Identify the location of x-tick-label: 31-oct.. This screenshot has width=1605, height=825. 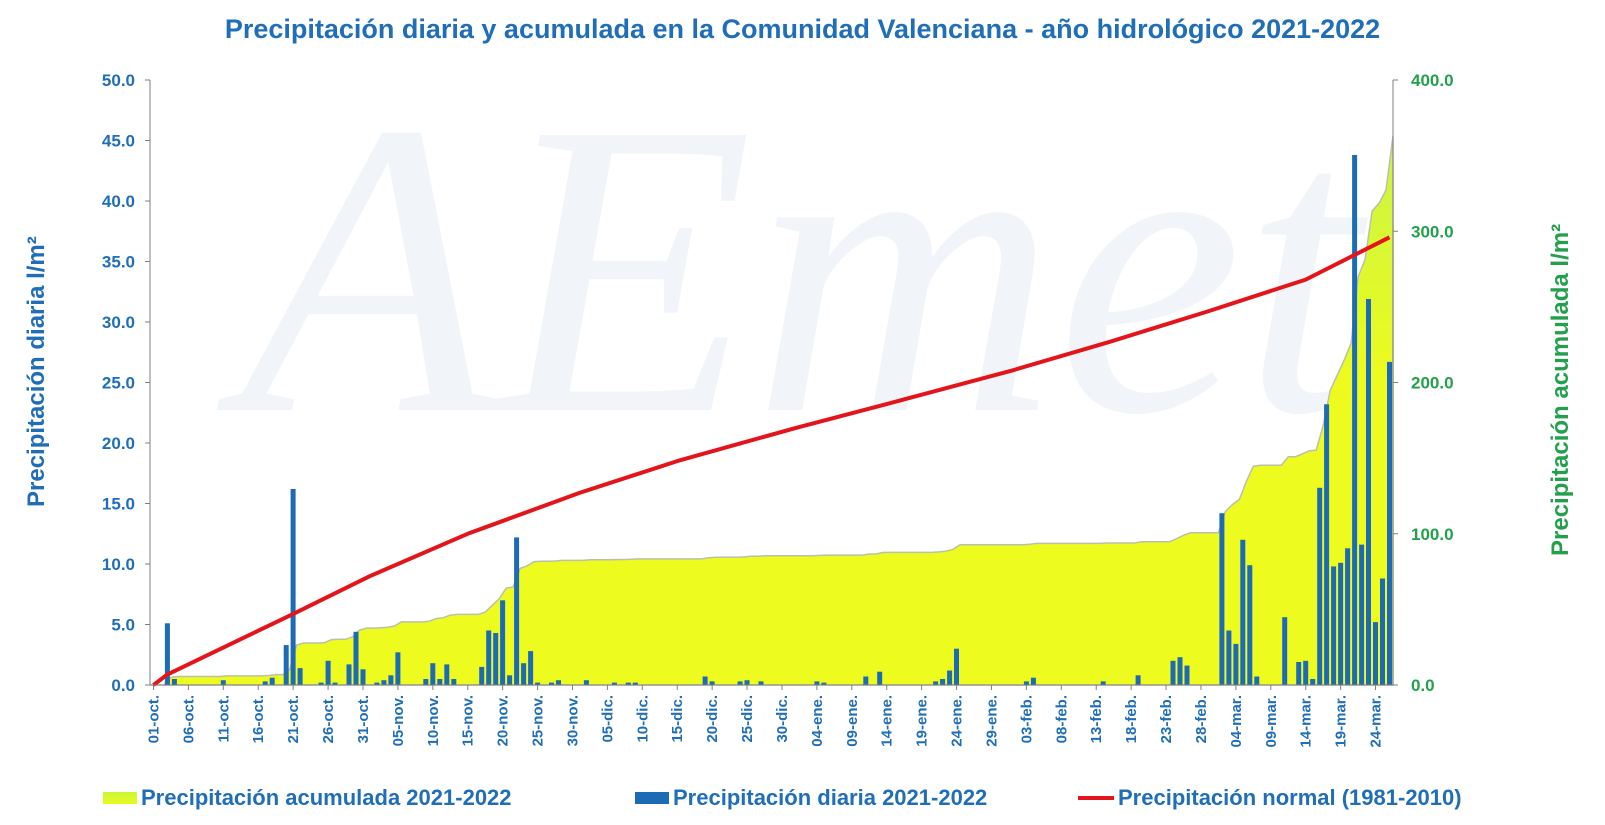
(363, 719).